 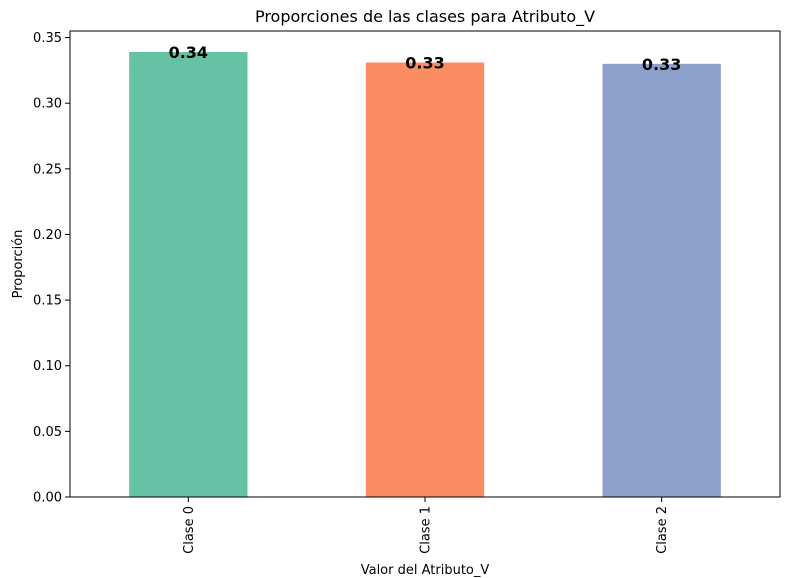 I want to click on data-labels: 0.34 0.33 0.33, so click(x=425, y=58).